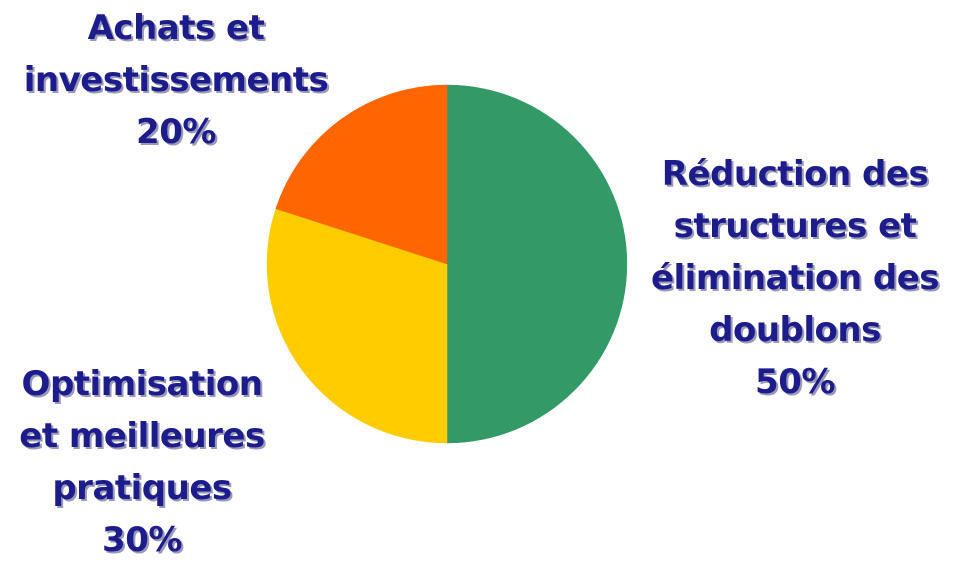 The width and height of the screenshot is (962, 572). What do you see at coordinates (795, 382) in the screenshot?
I see `slice-value-label: 50%` at bounding box center [795, 382].